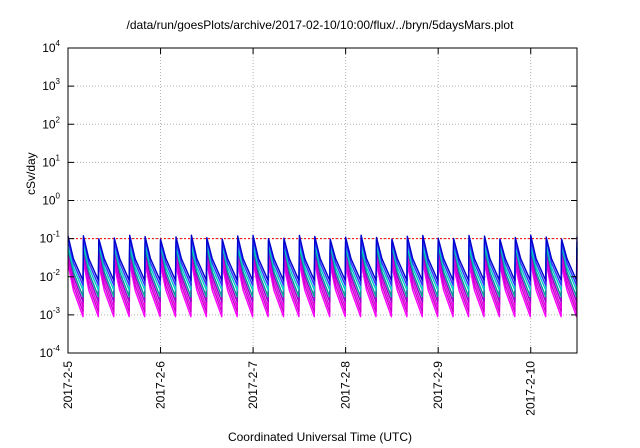  What do you see at coordinates (438, 385) in the screenshot?
I see `x-tick-label: 2017-2-9` at bounding box center [438, 385].